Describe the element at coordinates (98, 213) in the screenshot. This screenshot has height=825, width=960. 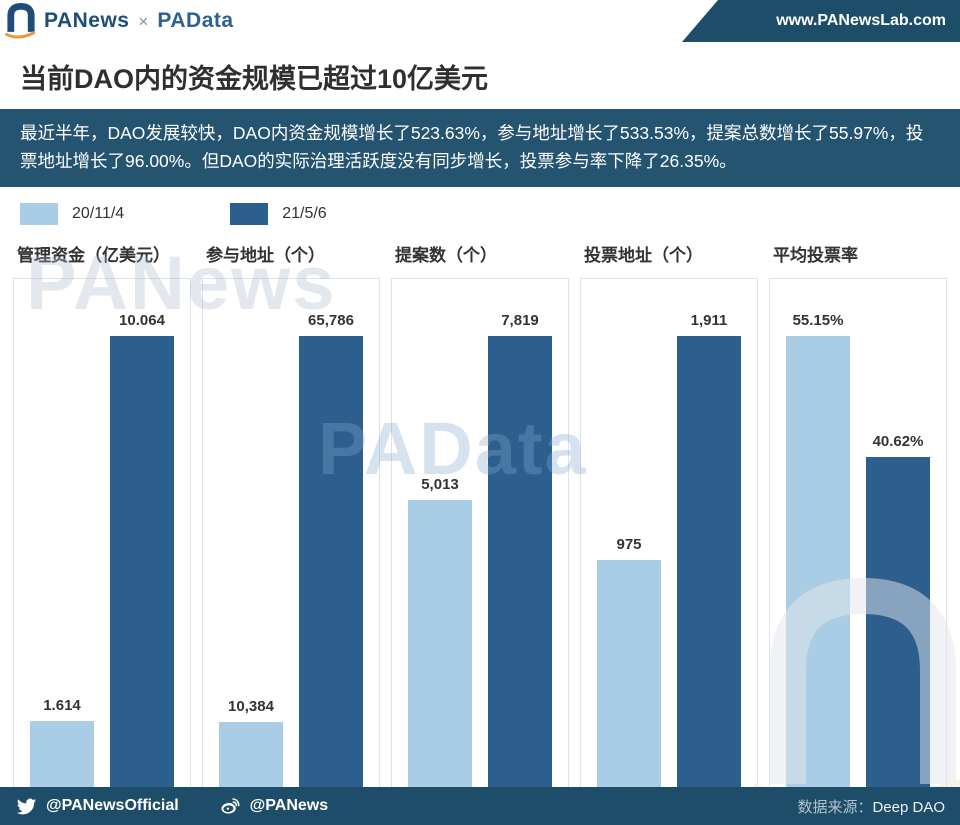
I see `legend-label: 20/11/4` at that location.